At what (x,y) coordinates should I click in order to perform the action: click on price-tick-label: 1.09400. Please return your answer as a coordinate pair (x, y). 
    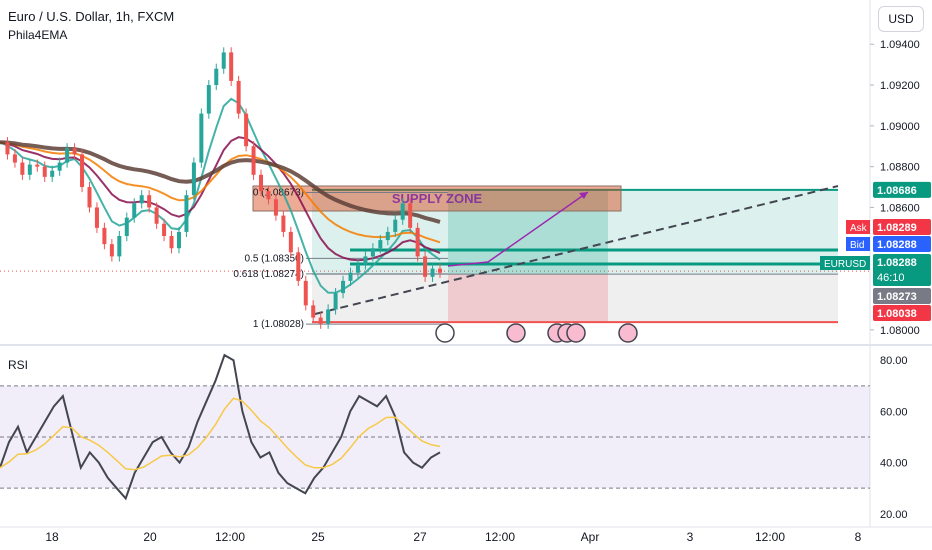
    Looking at the image, I should click on (900, 45).